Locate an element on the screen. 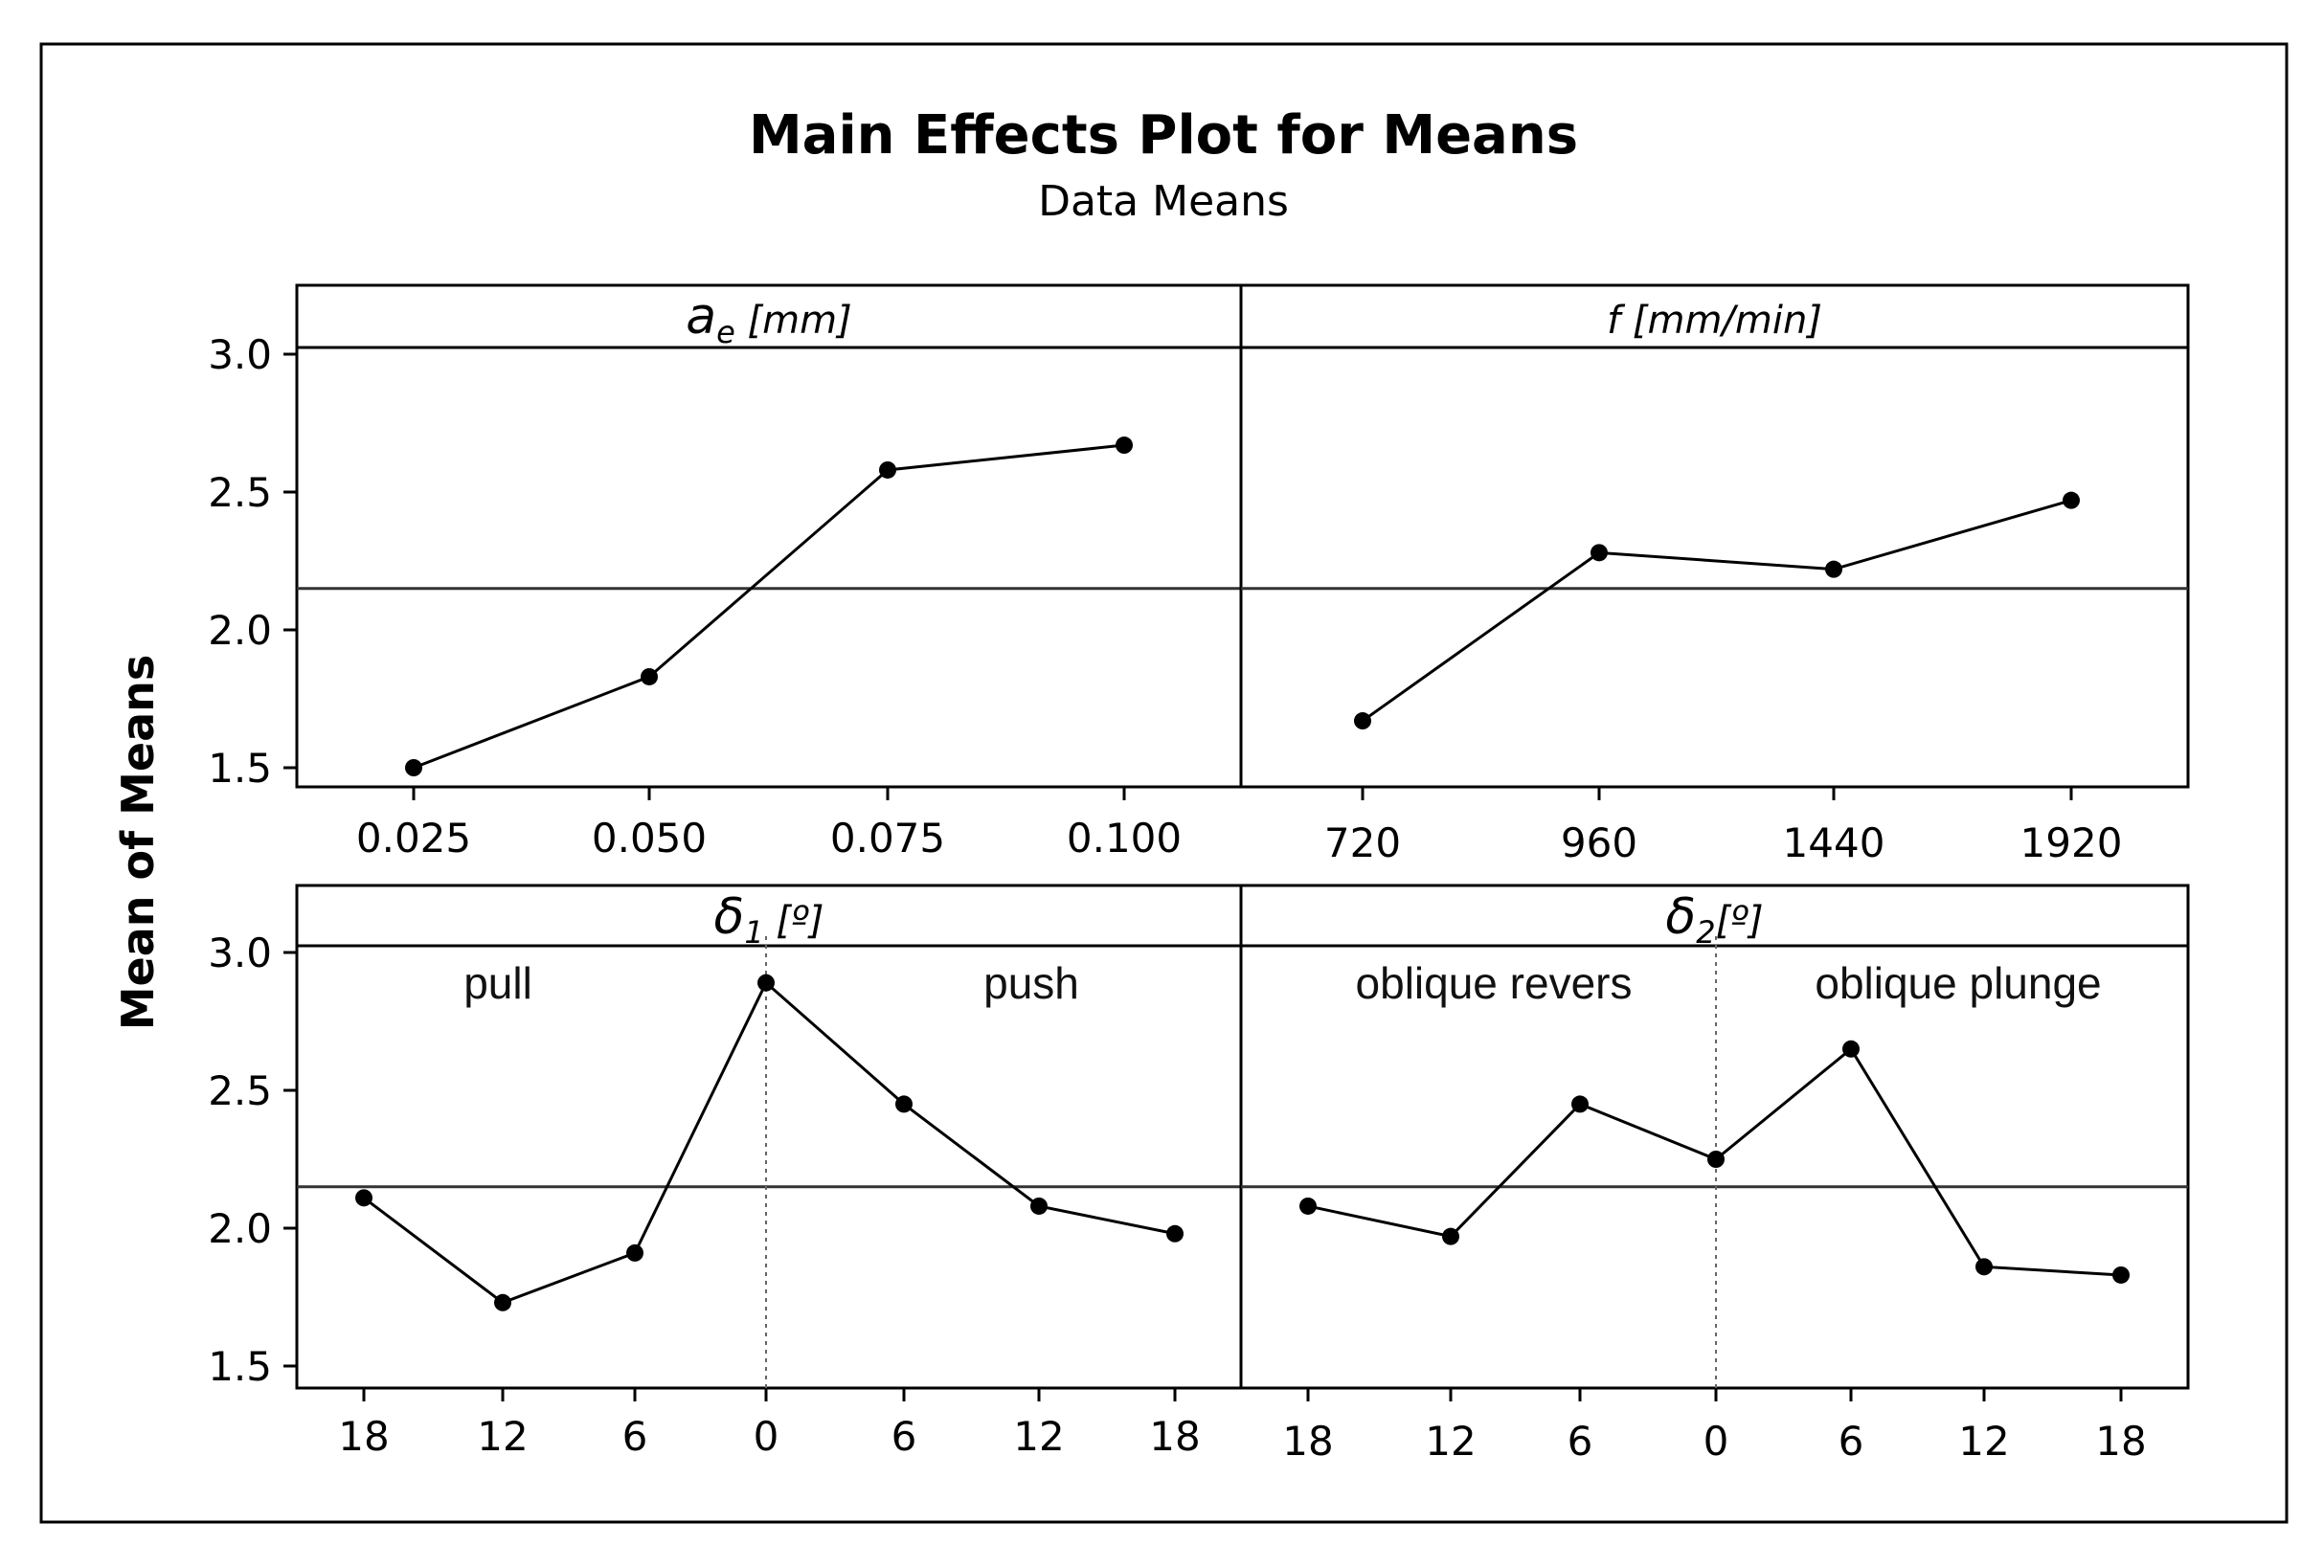 The height and width of the screenshot is (1568, 2324). x-tick-label: 0.075 is located at coordinates (888, 839).